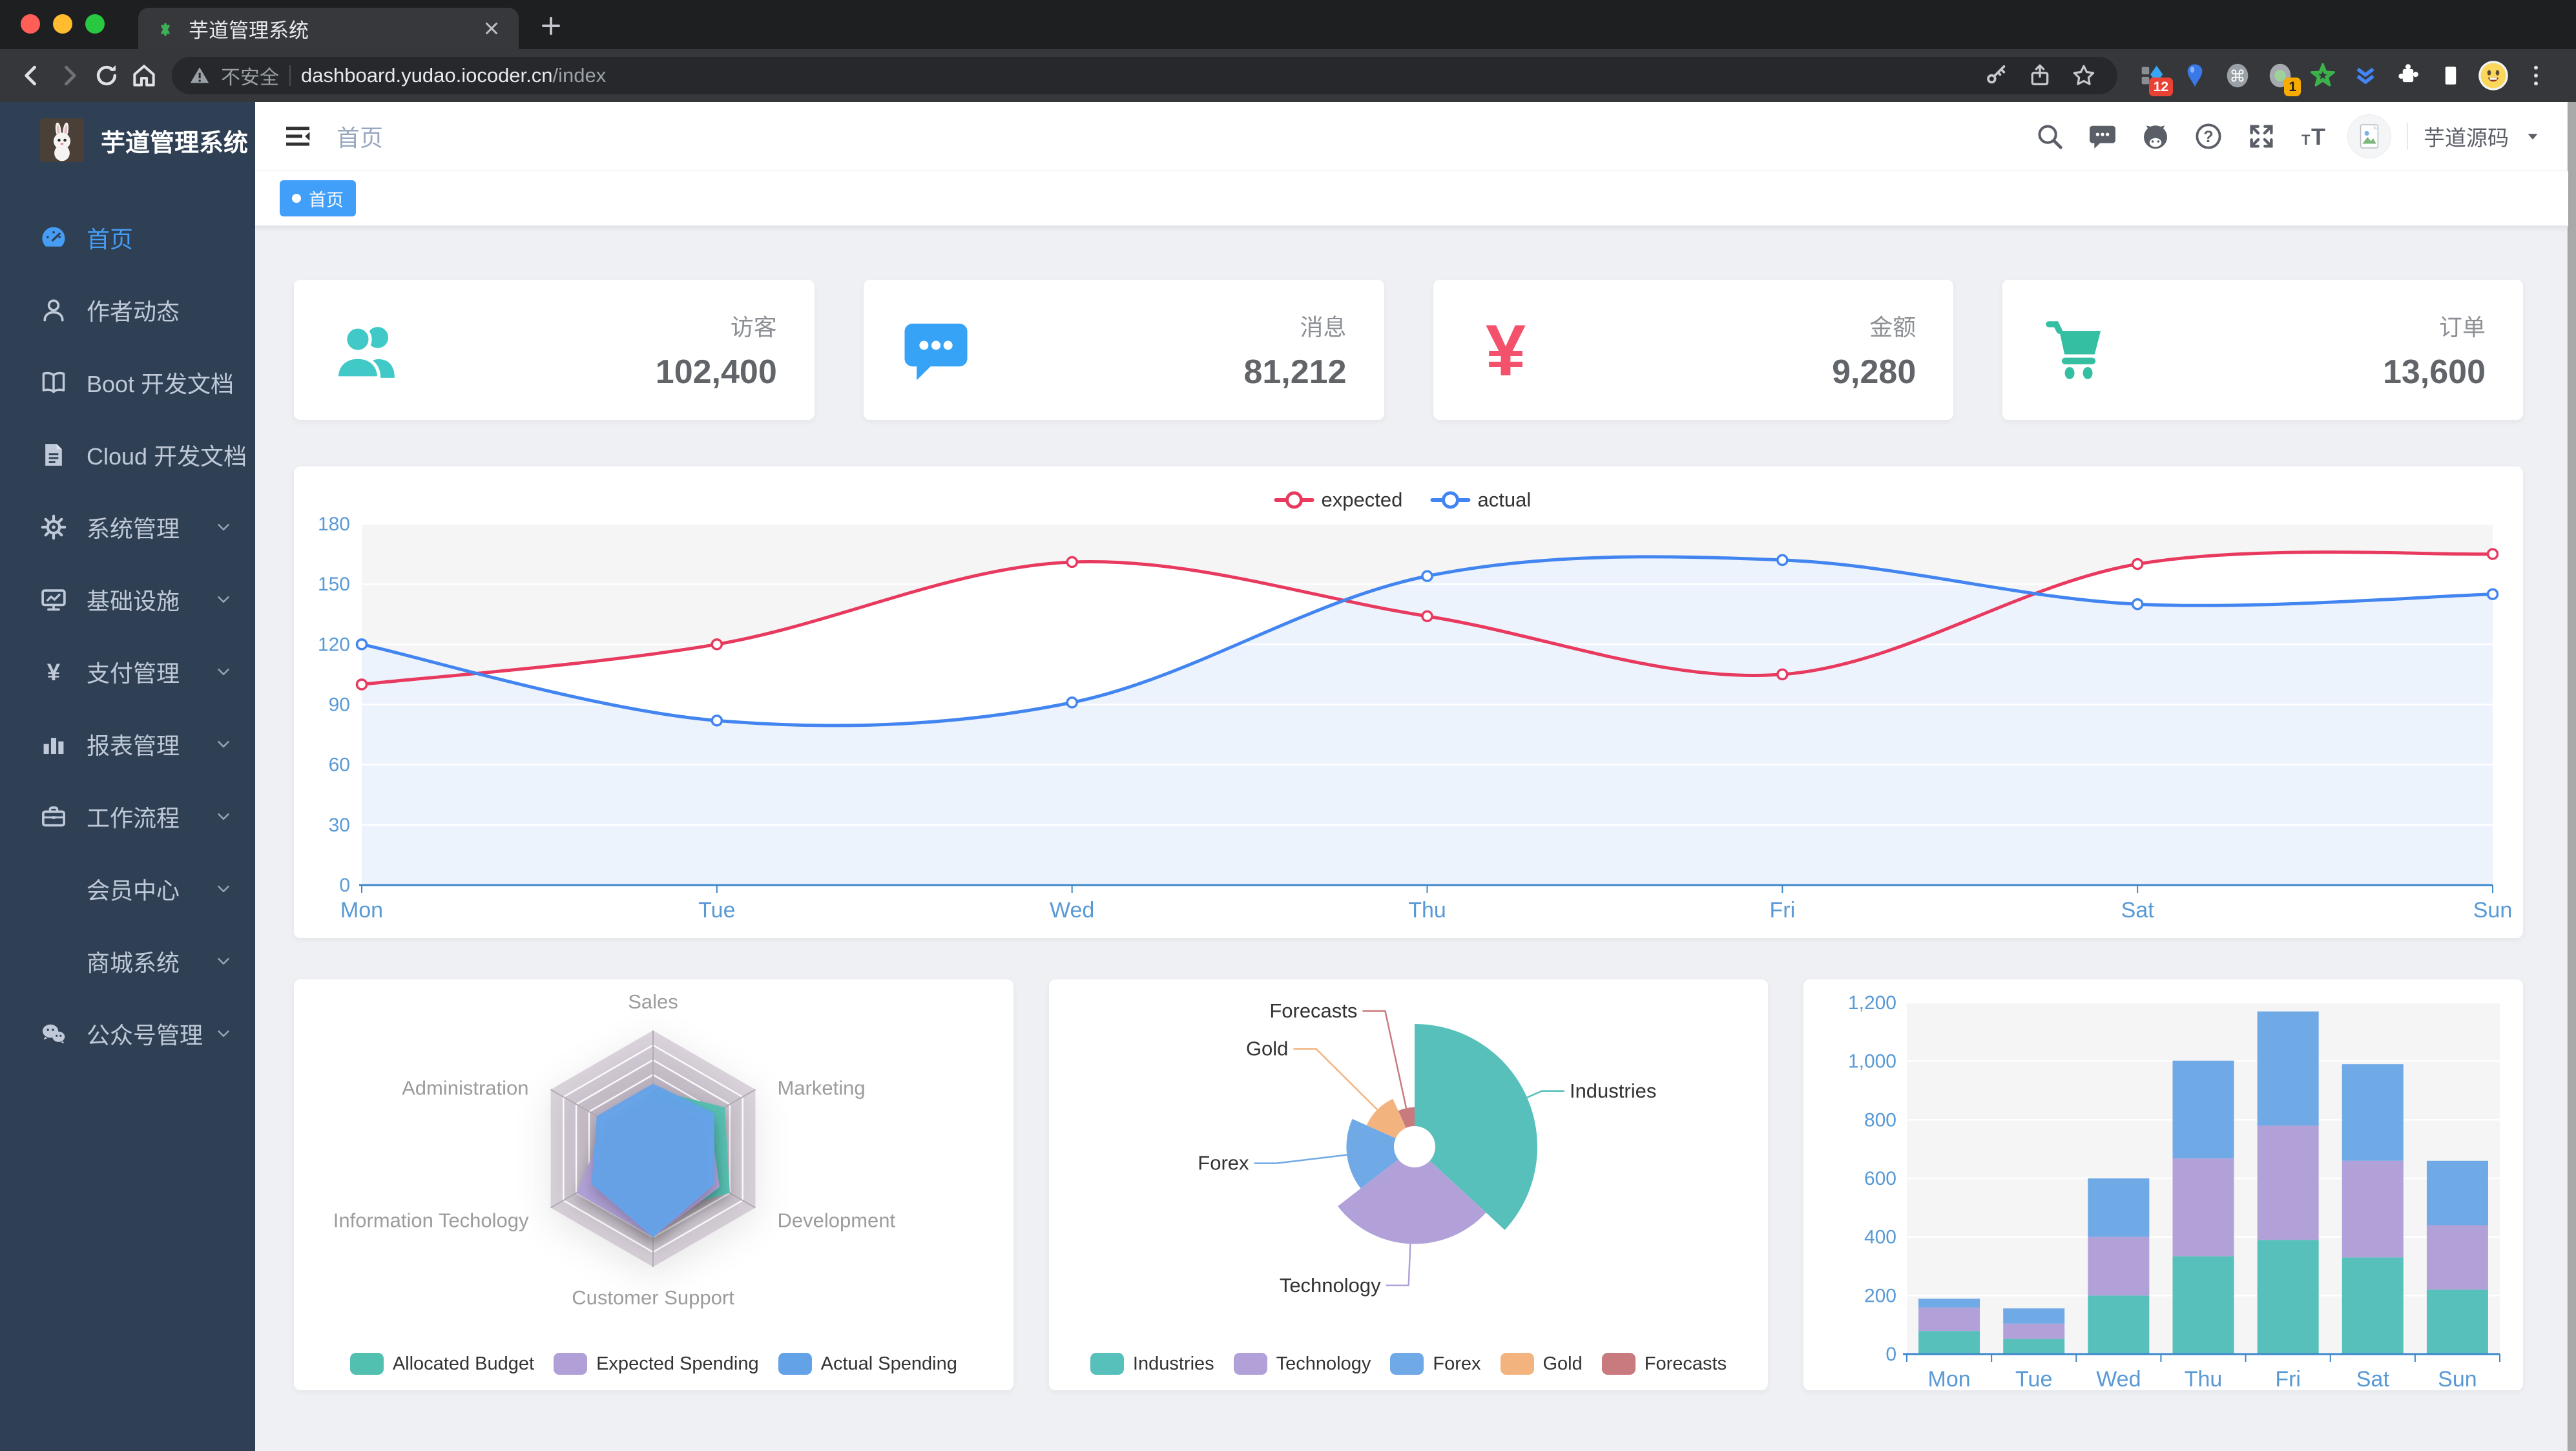 Image resolution: width=2576 pixels, height=1451 pixels. I want to click on sidebar-item-5: 基础设施, so click(127, 599).